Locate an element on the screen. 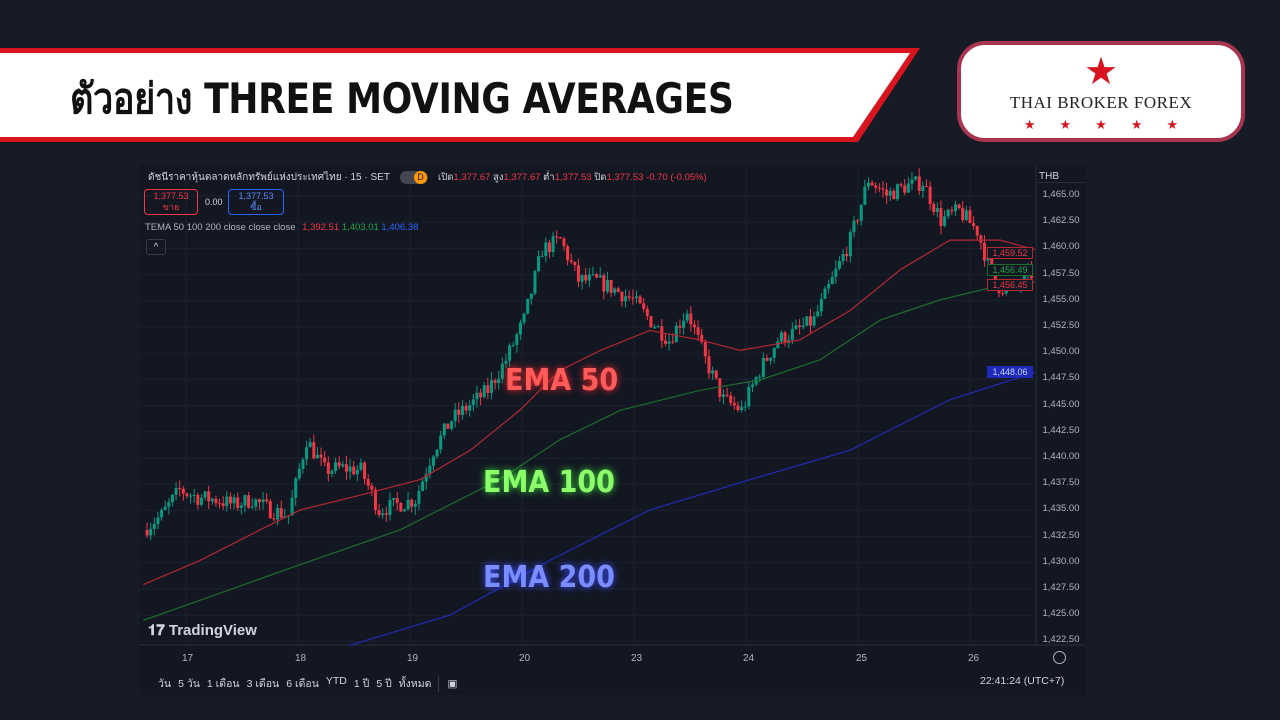 This screenshot has width=1280, height=720. sell-button: 1,377.53 ขาย is located at coordinates (171, 202).